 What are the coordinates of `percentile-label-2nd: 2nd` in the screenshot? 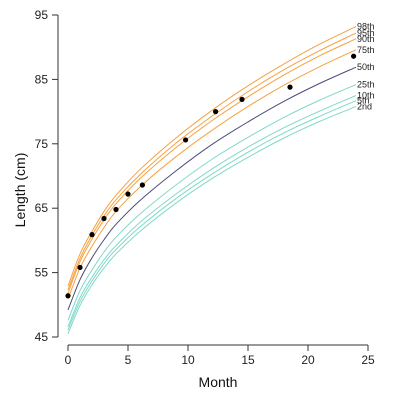 It's located at (364, 106).